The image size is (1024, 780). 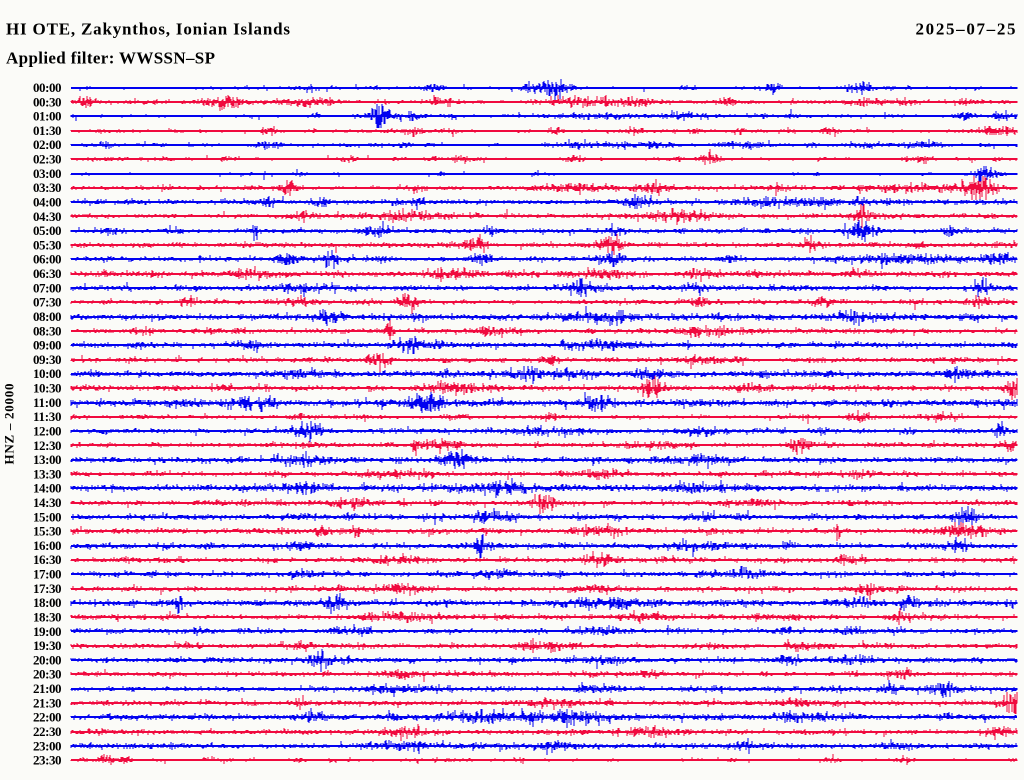 I want to click on svg-text: 22:30, so click(x=47, y=731).